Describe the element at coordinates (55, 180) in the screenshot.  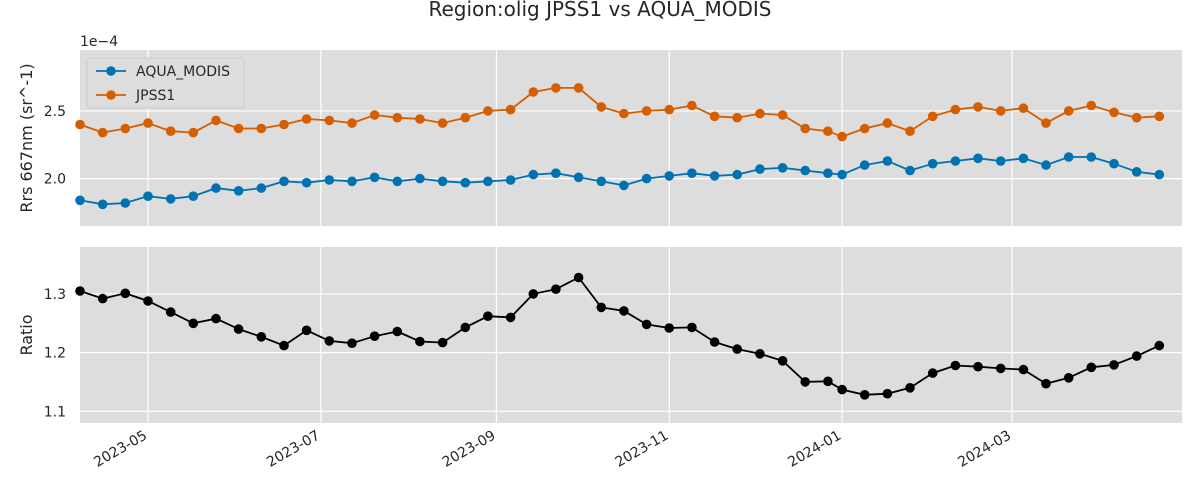
I see `y-tick-label: 2.0` at that location.